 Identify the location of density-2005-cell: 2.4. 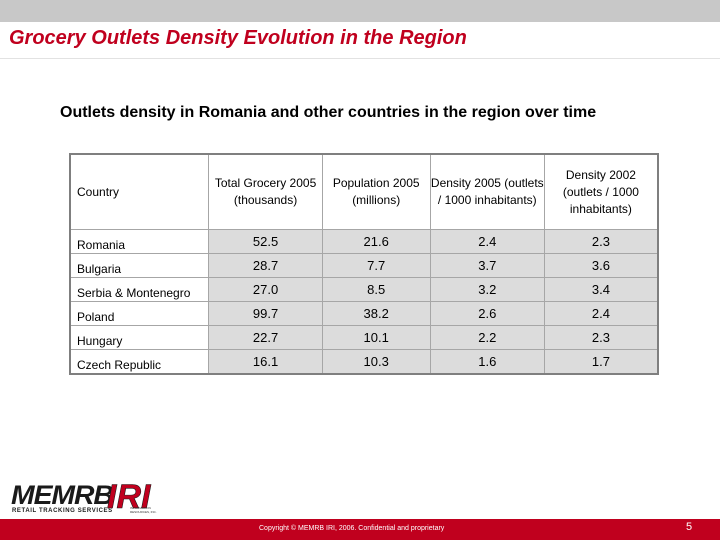
(487, 241).